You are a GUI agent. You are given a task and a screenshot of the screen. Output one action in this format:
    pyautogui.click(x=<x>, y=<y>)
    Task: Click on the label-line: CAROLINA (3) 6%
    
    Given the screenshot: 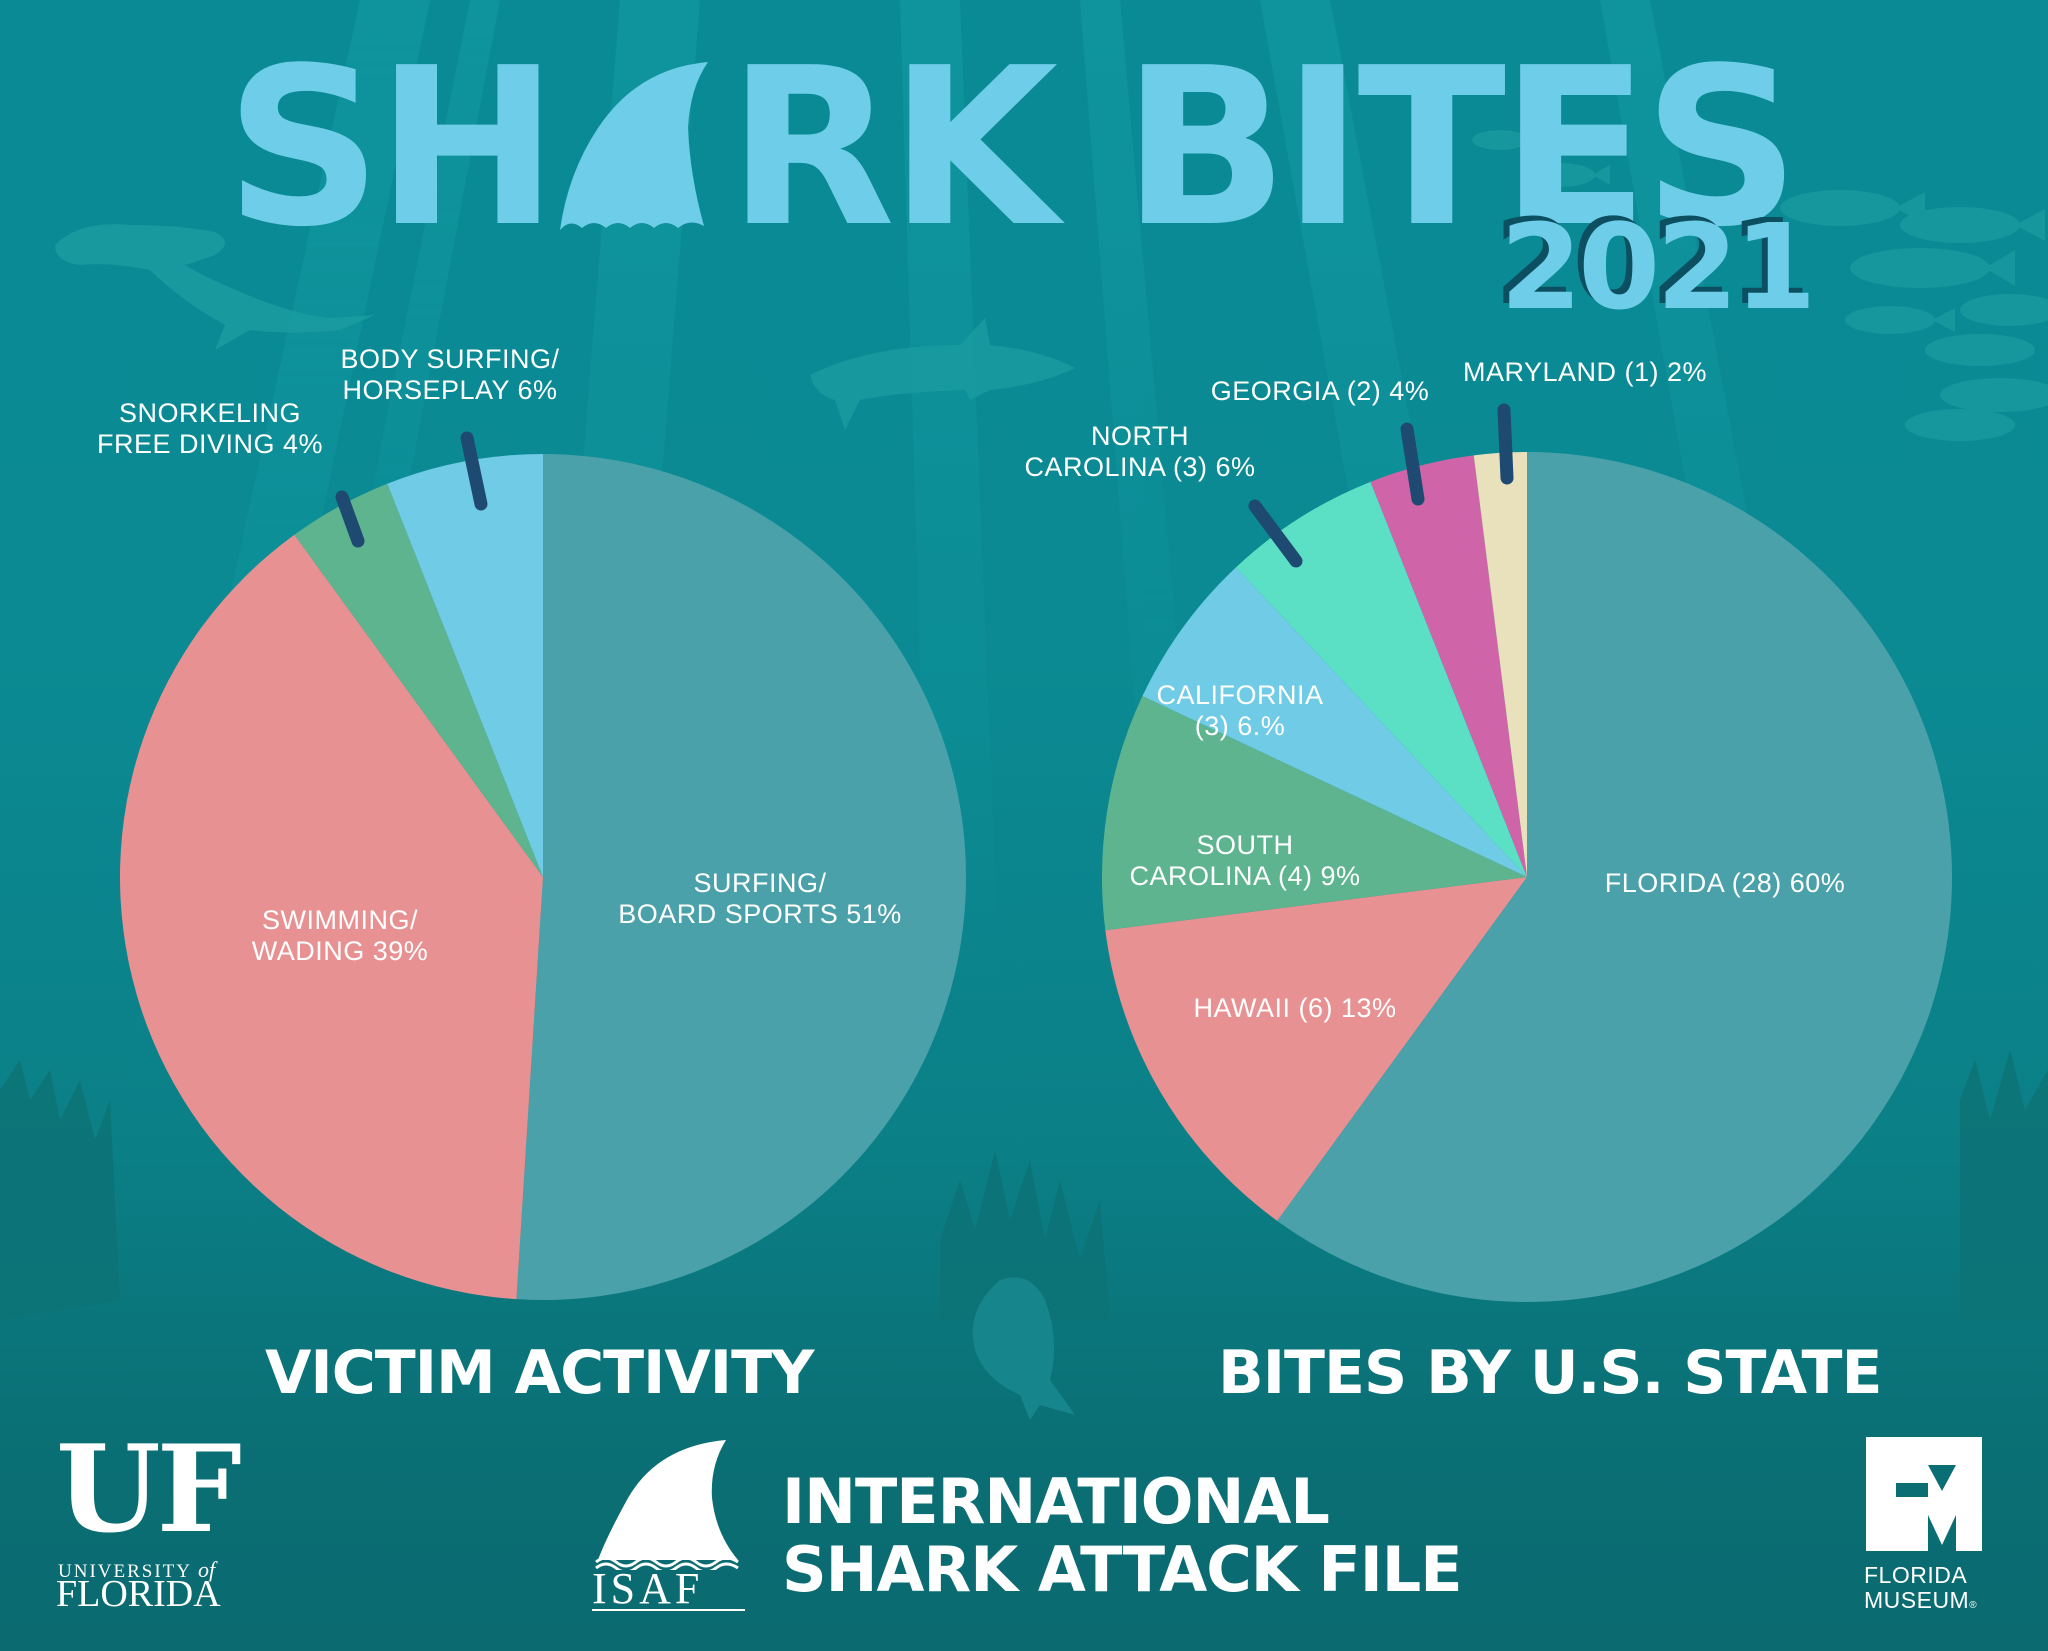 What is the action you would take?
    pyautogui.click(x=1140, y=467)
    